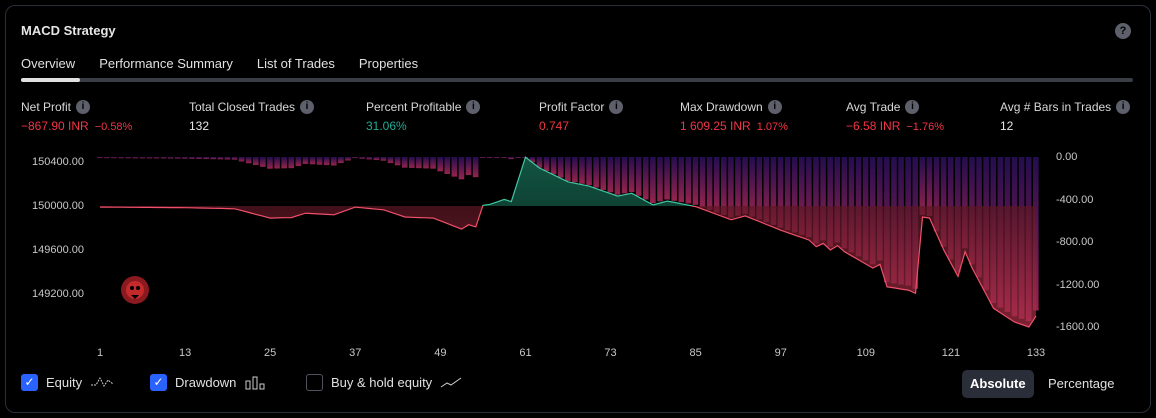  What do you see at coordinates (113, 127) in the screenshot?
I see `stat-percent: −0.58%` at bounding box center [113, 127].